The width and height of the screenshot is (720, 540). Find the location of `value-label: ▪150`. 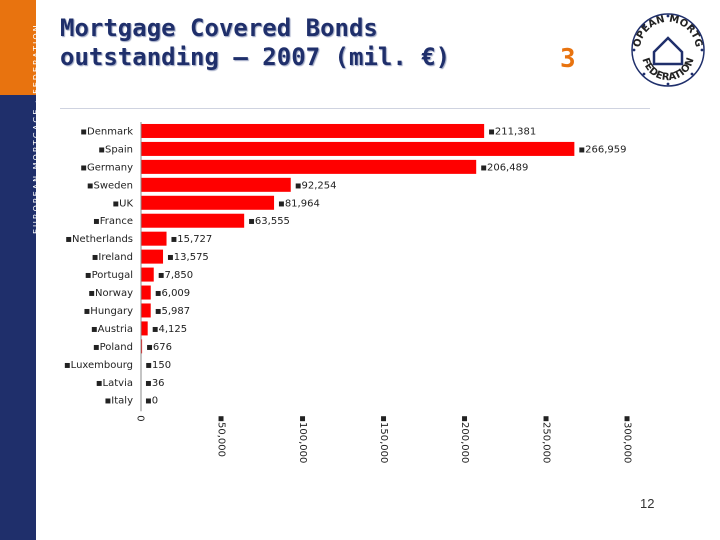

value-label: ▪150 is located at coordinates (158, 365).